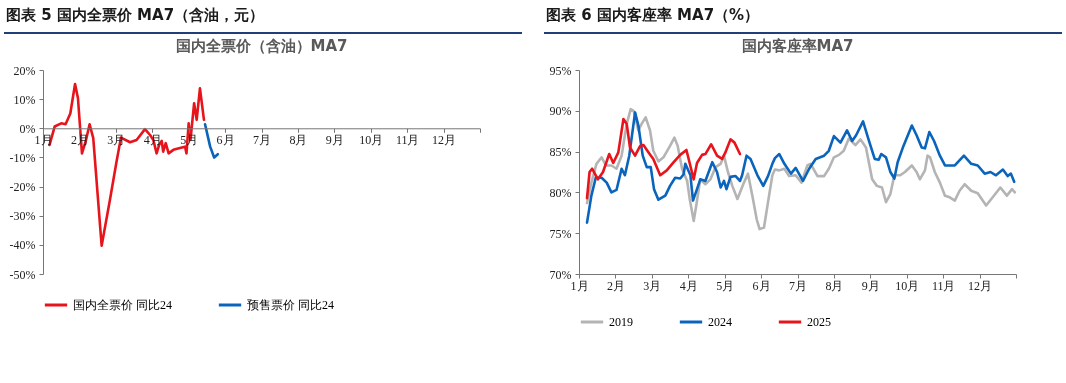 This screenshot has width=1066, height=383. Describe the element at coordinates (803, 19) in the screenshot. I see `chart-title: 图表 6 国内客座率 MA7（%）` at that location.